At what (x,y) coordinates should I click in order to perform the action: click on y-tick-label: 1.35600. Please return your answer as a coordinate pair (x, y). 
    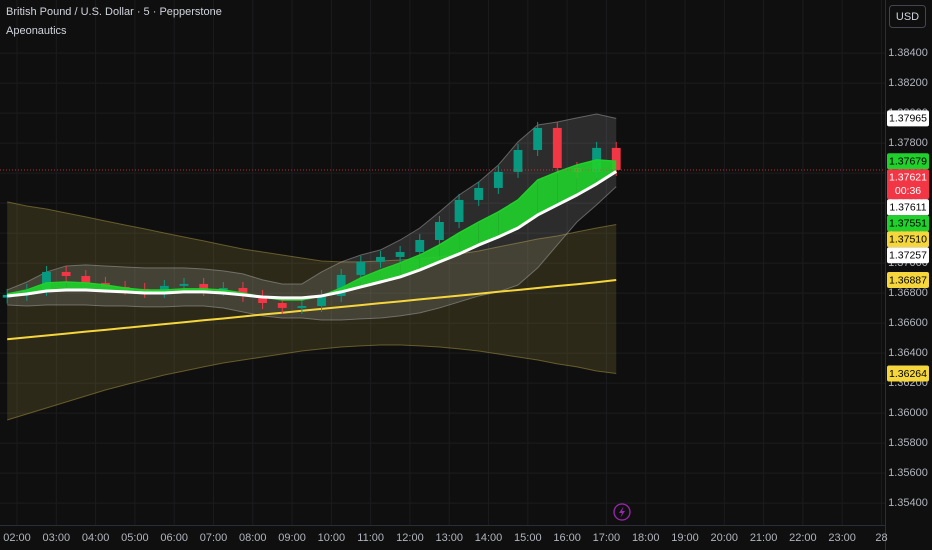
    Looking at the image, I should click on (908, 473).